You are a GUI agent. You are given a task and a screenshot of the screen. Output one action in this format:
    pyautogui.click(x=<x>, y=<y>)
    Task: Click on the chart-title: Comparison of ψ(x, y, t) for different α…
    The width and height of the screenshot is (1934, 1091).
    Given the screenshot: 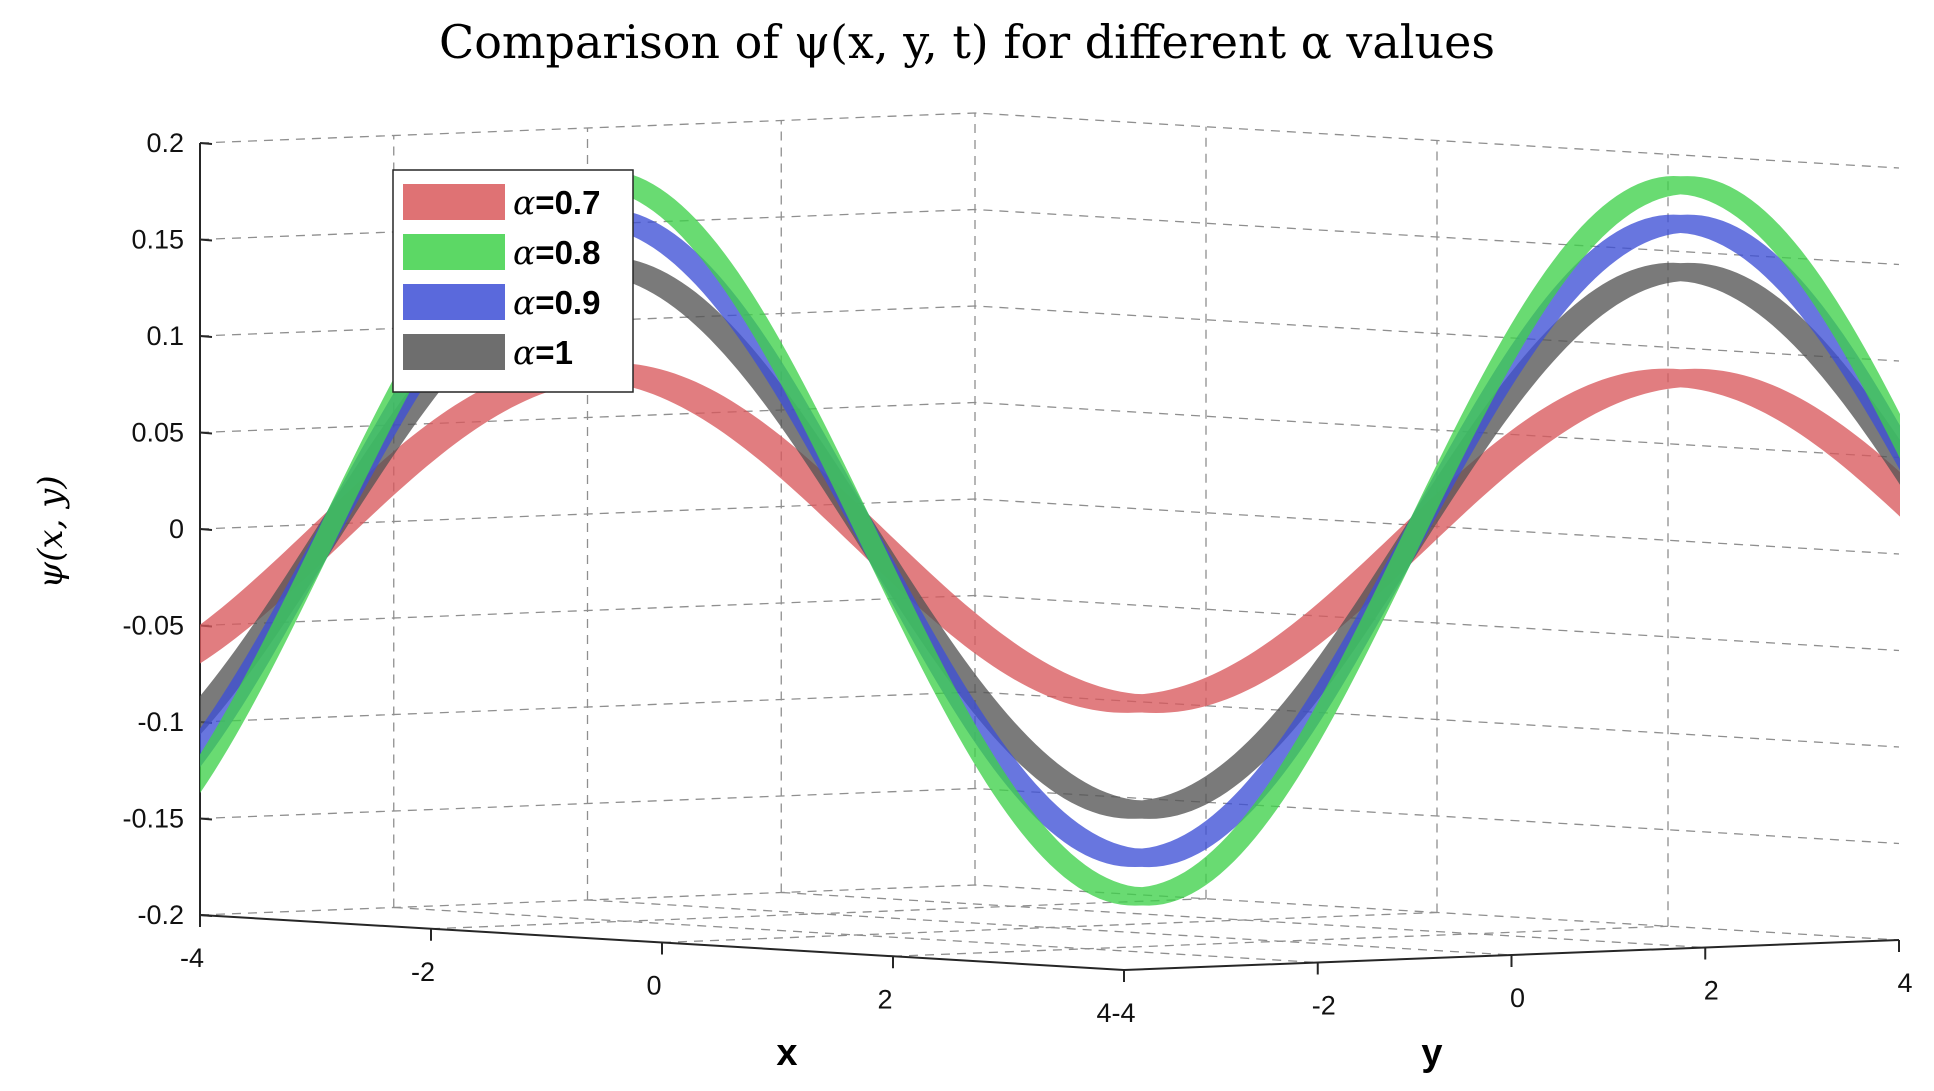 What is the action you would take?
    pyautogui.click(x=967, y=42)
    